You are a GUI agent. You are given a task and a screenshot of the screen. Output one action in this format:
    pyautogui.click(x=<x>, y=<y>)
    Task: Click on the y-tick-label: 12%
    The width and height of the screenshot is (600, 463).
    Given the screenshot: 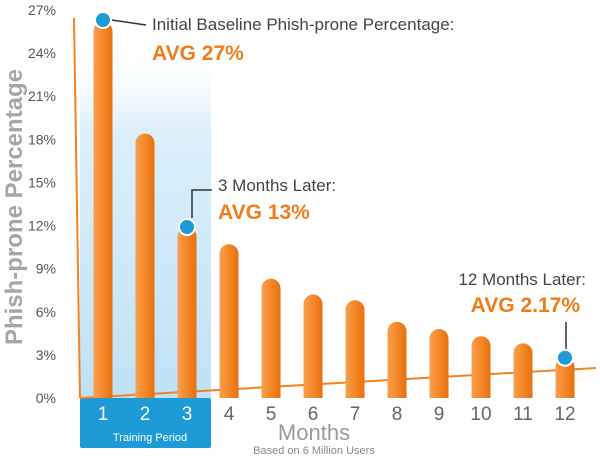 What is the action you would take?
    pyautogui.click(x=42, y=226)
    